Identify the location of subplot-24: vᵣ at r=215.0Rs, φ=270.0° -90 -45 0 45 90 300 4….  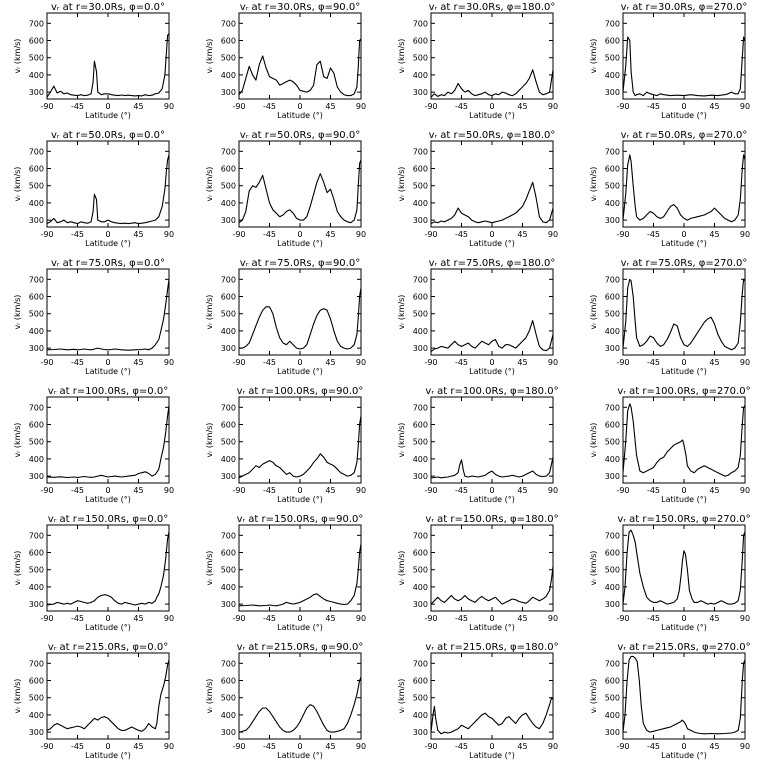
(670, 701).